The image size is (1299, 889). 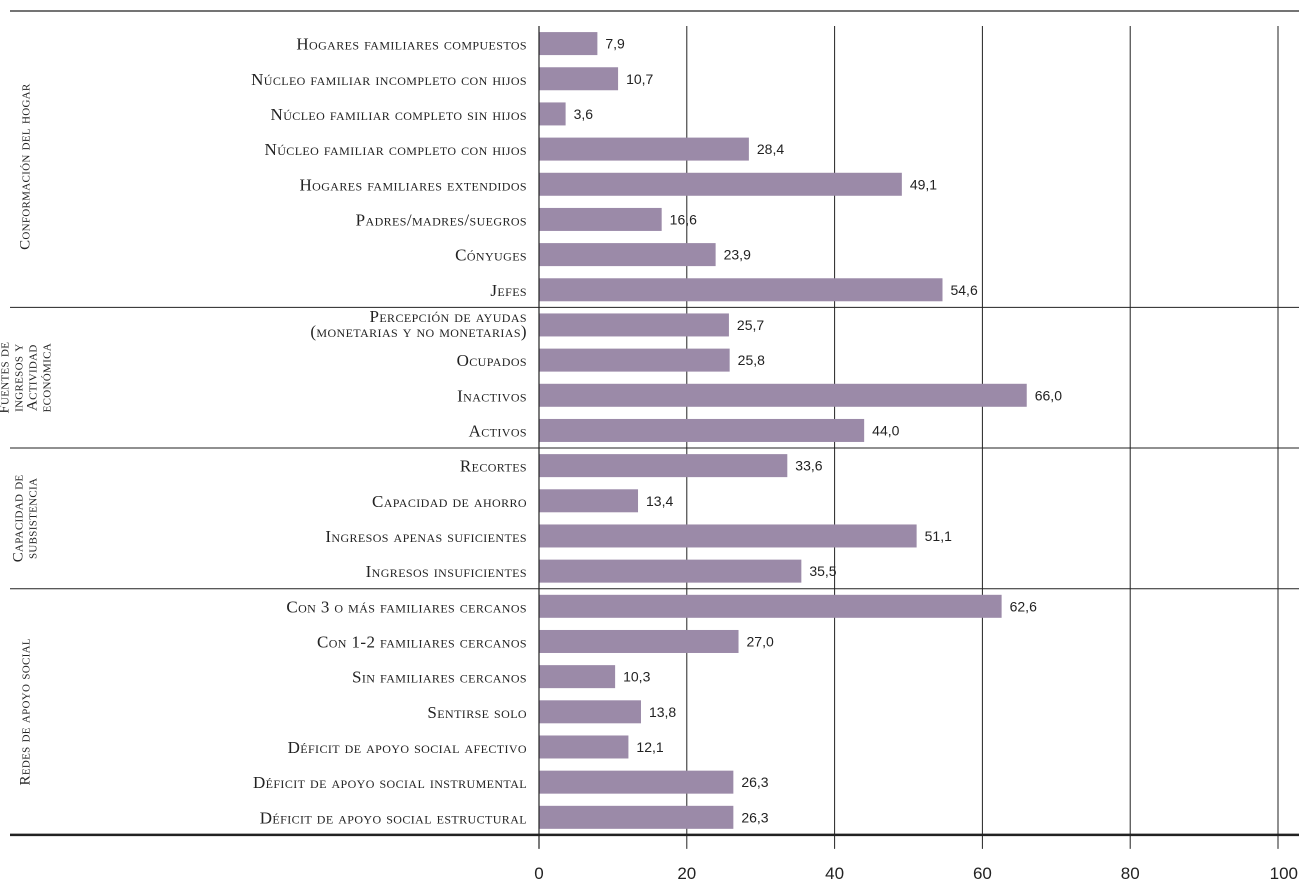 I want to click on data-label: 25,7, so click(x=750, y=325).